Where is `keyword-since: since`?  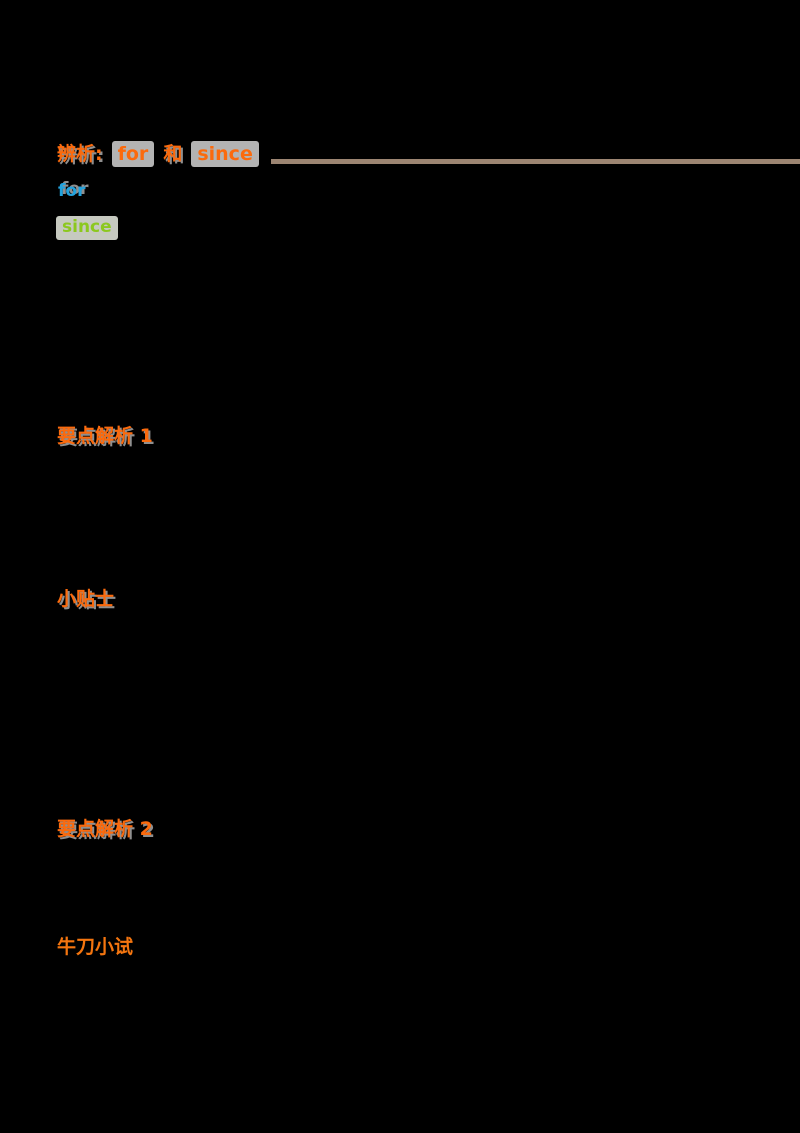 keyword-since: since is located at coordinates (87, 228).